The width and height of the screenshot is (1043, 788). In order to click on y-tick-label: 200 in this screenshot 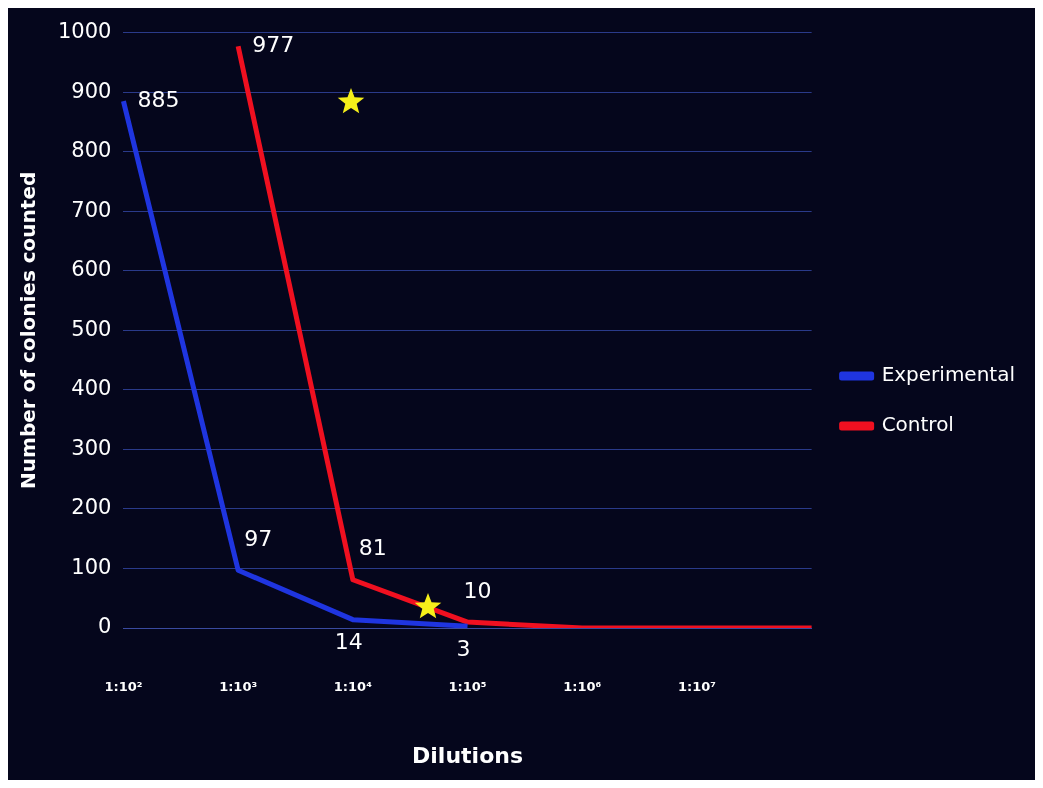, I will do `click(91, 507)`.